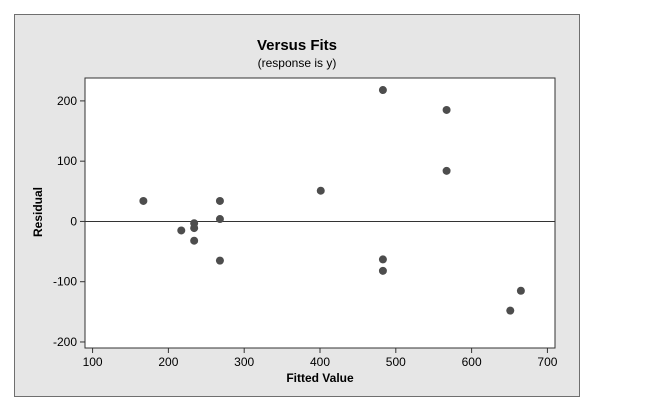  What do you see at coordinates (67, 161) in the screenshot?
I see `y-tick-label: 100` at bounding box center [67, 161].